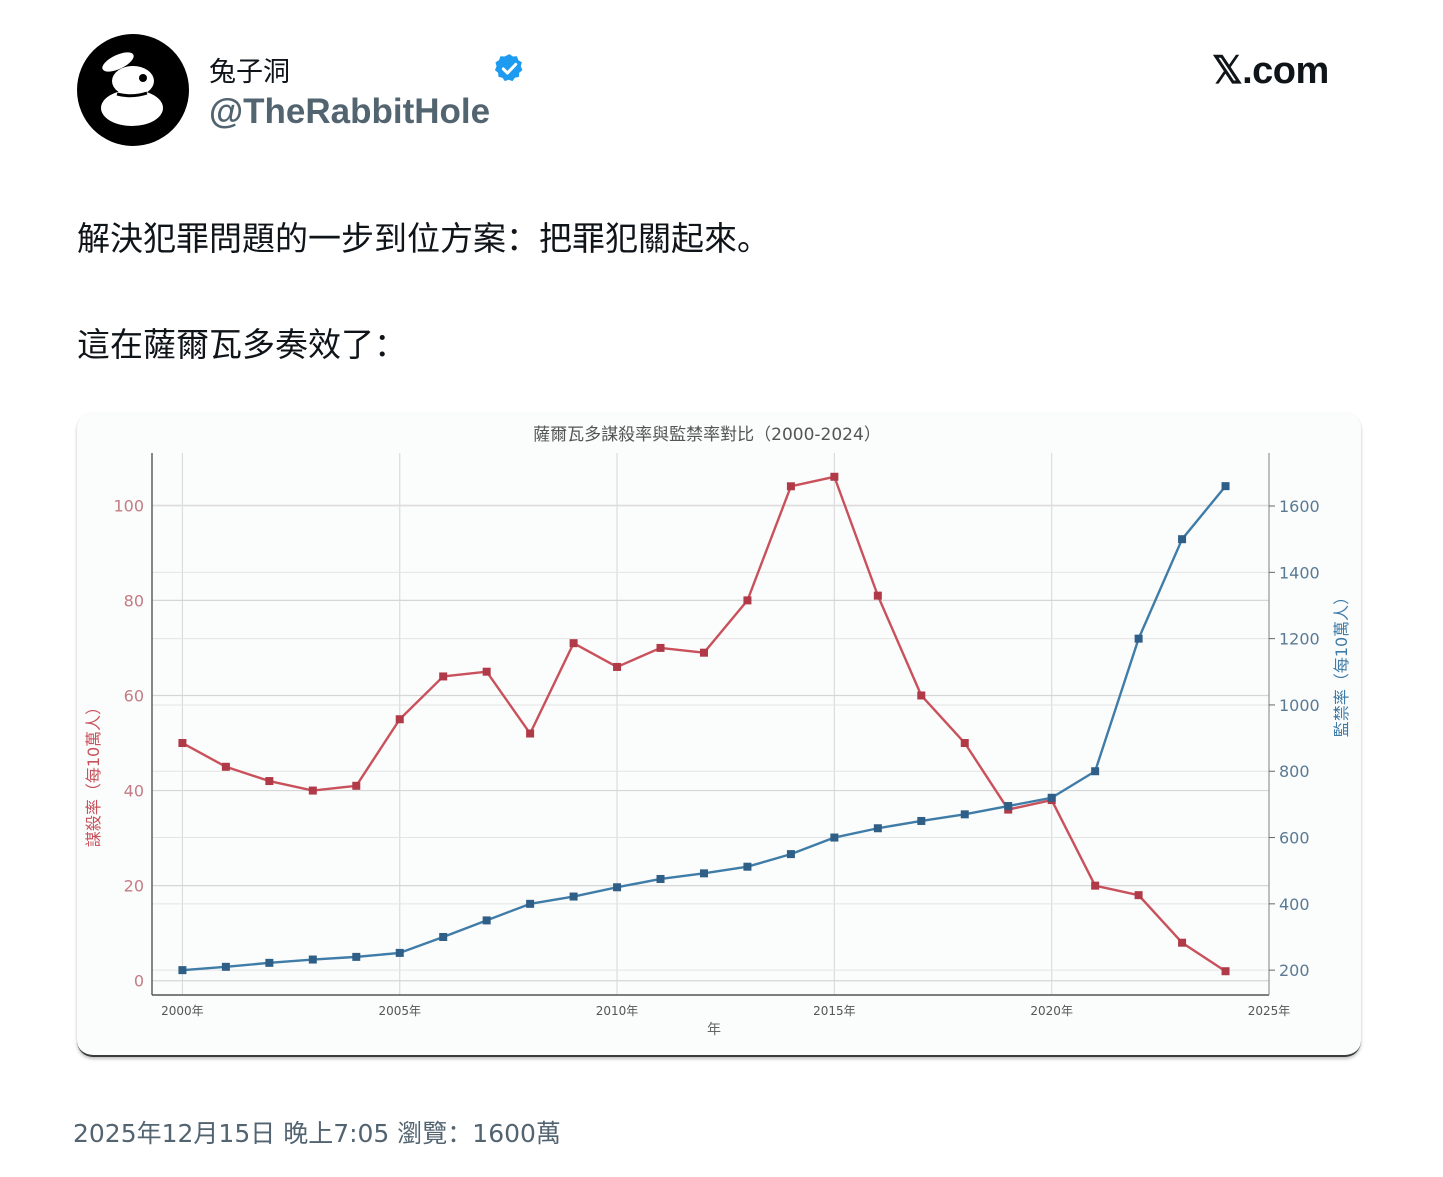  What do you see at coordinates (182, 1011) in the screenshot?
I see `x-tick-label: 2000年` at bounding box center [182, 1011].